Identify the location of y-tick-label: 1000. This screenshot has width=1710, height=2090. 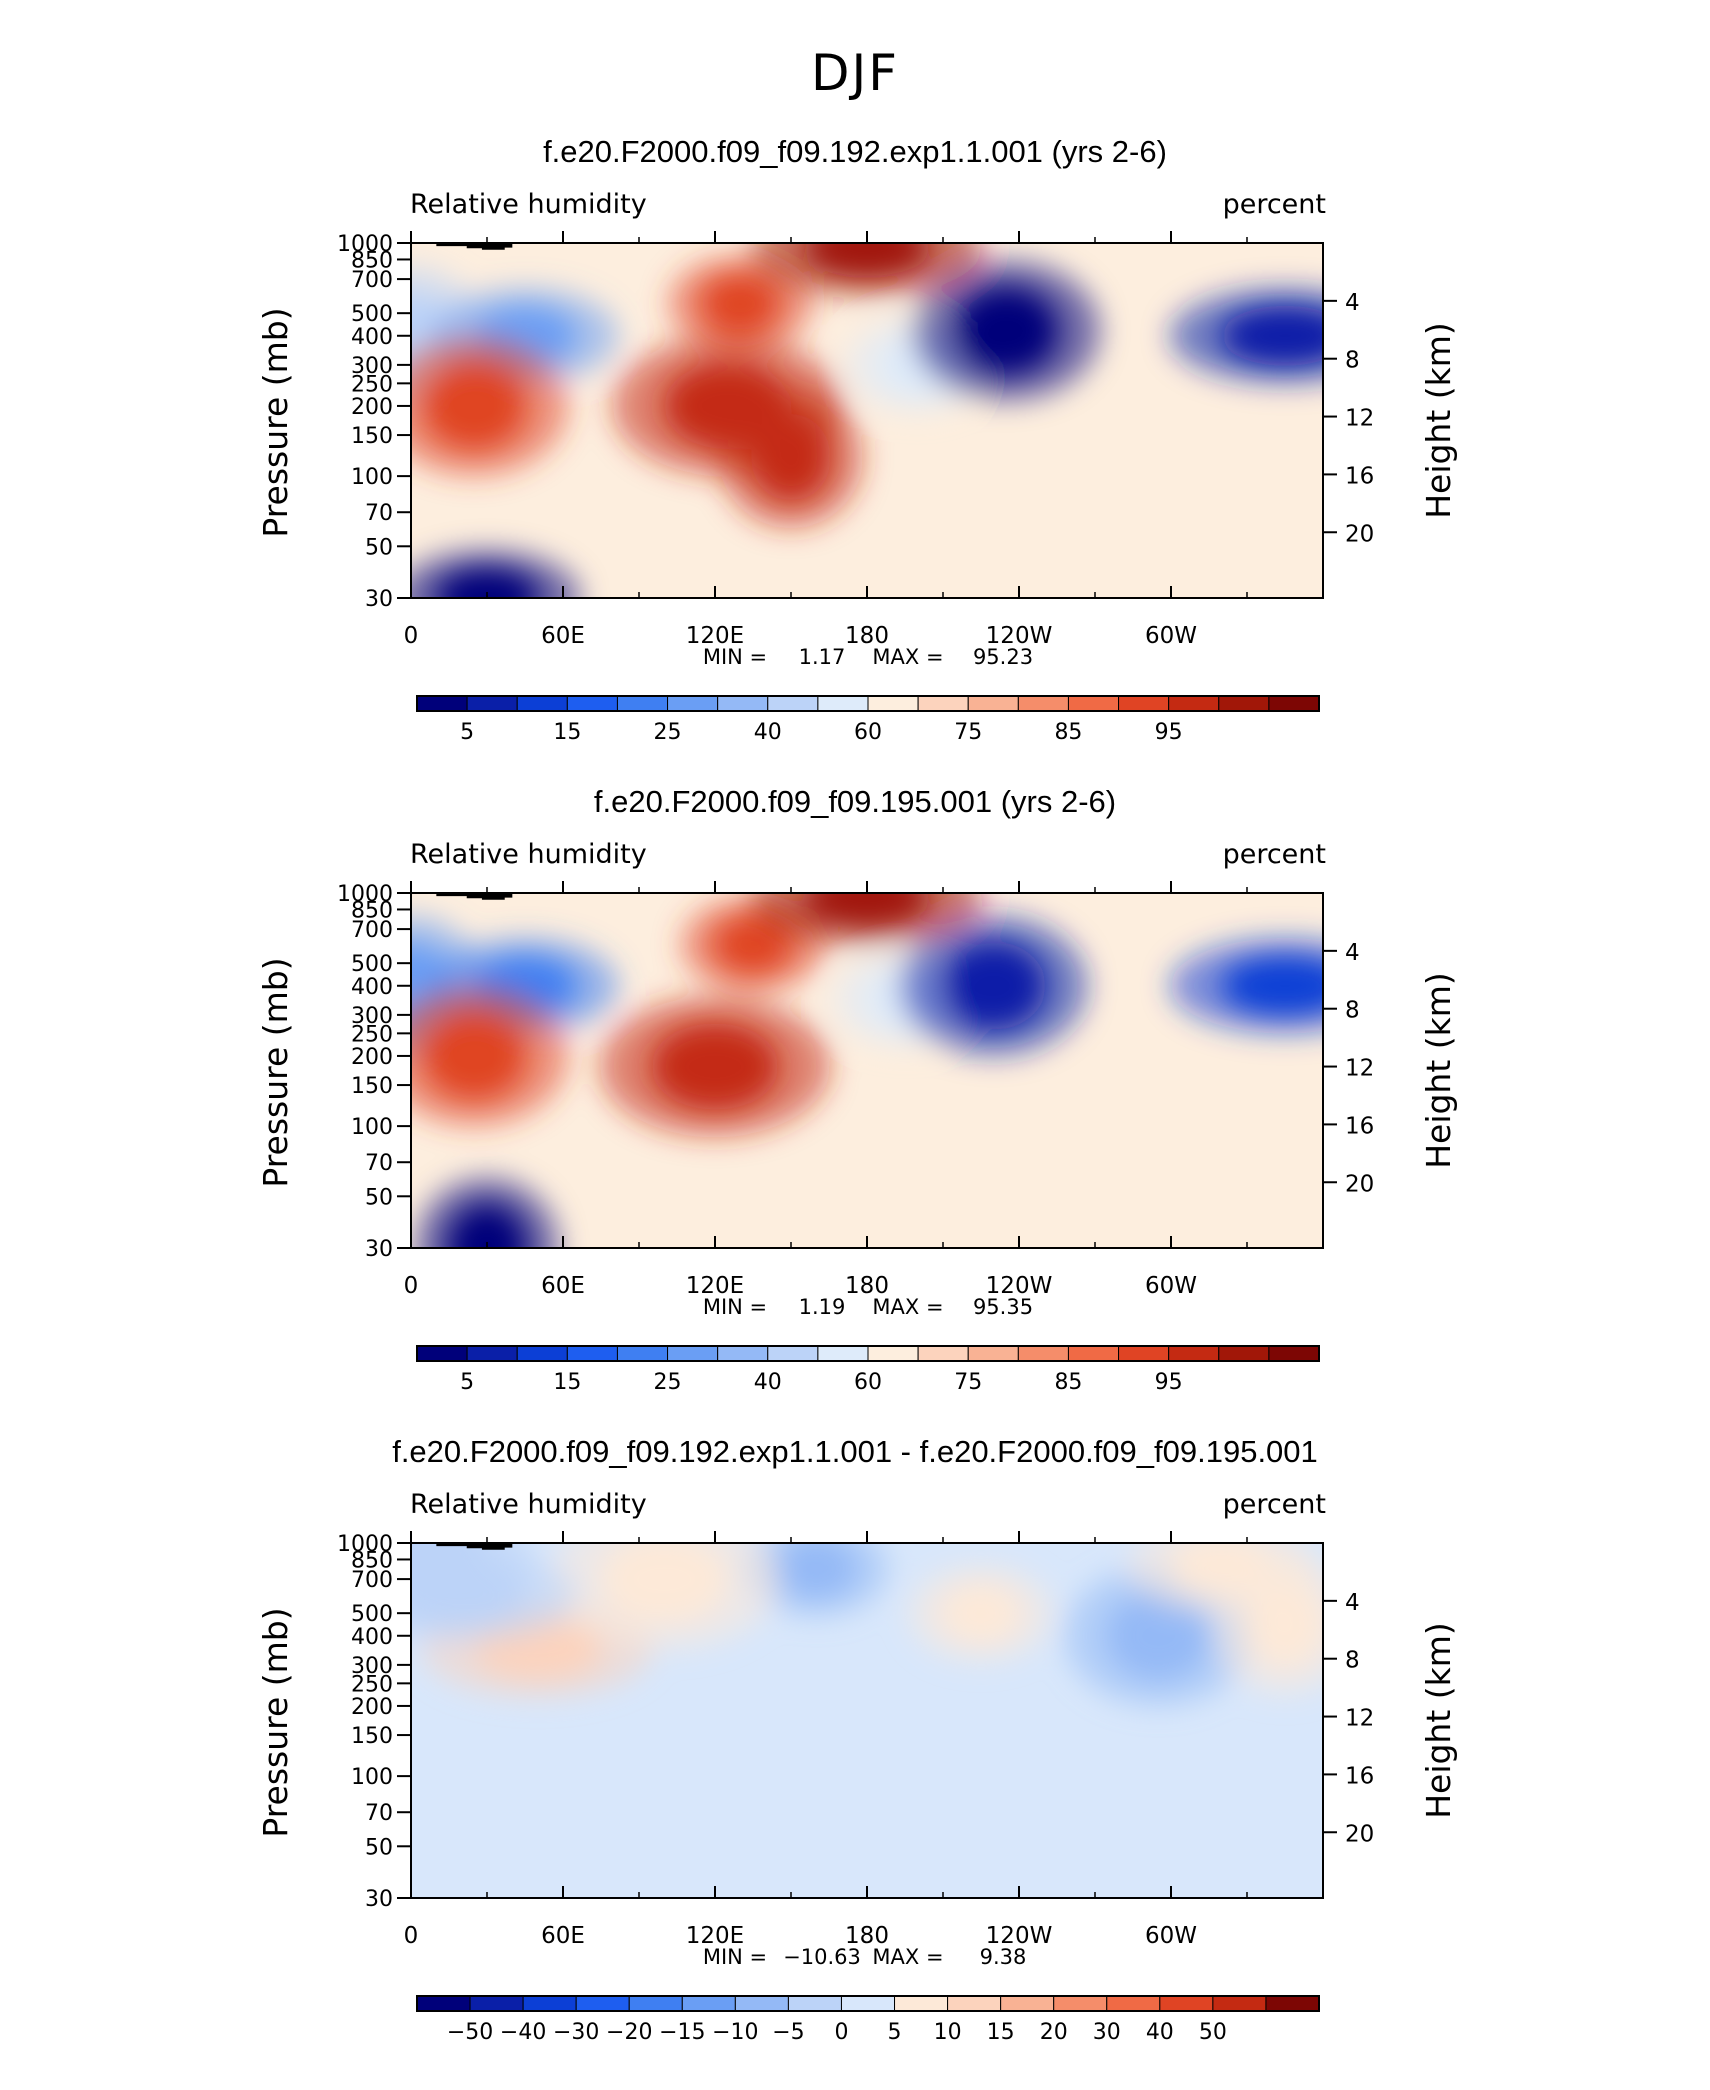
(365, 894).